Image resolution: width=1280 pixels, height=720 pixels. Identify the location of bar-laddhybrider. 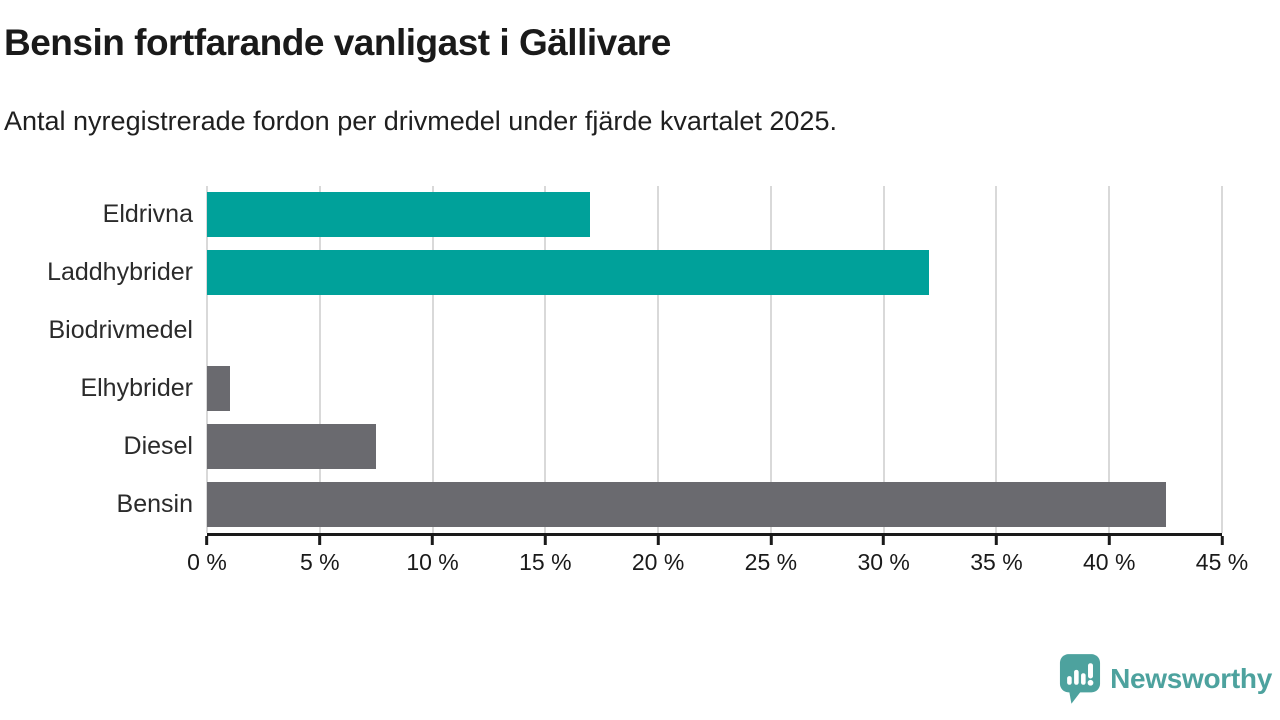
(568, 273).